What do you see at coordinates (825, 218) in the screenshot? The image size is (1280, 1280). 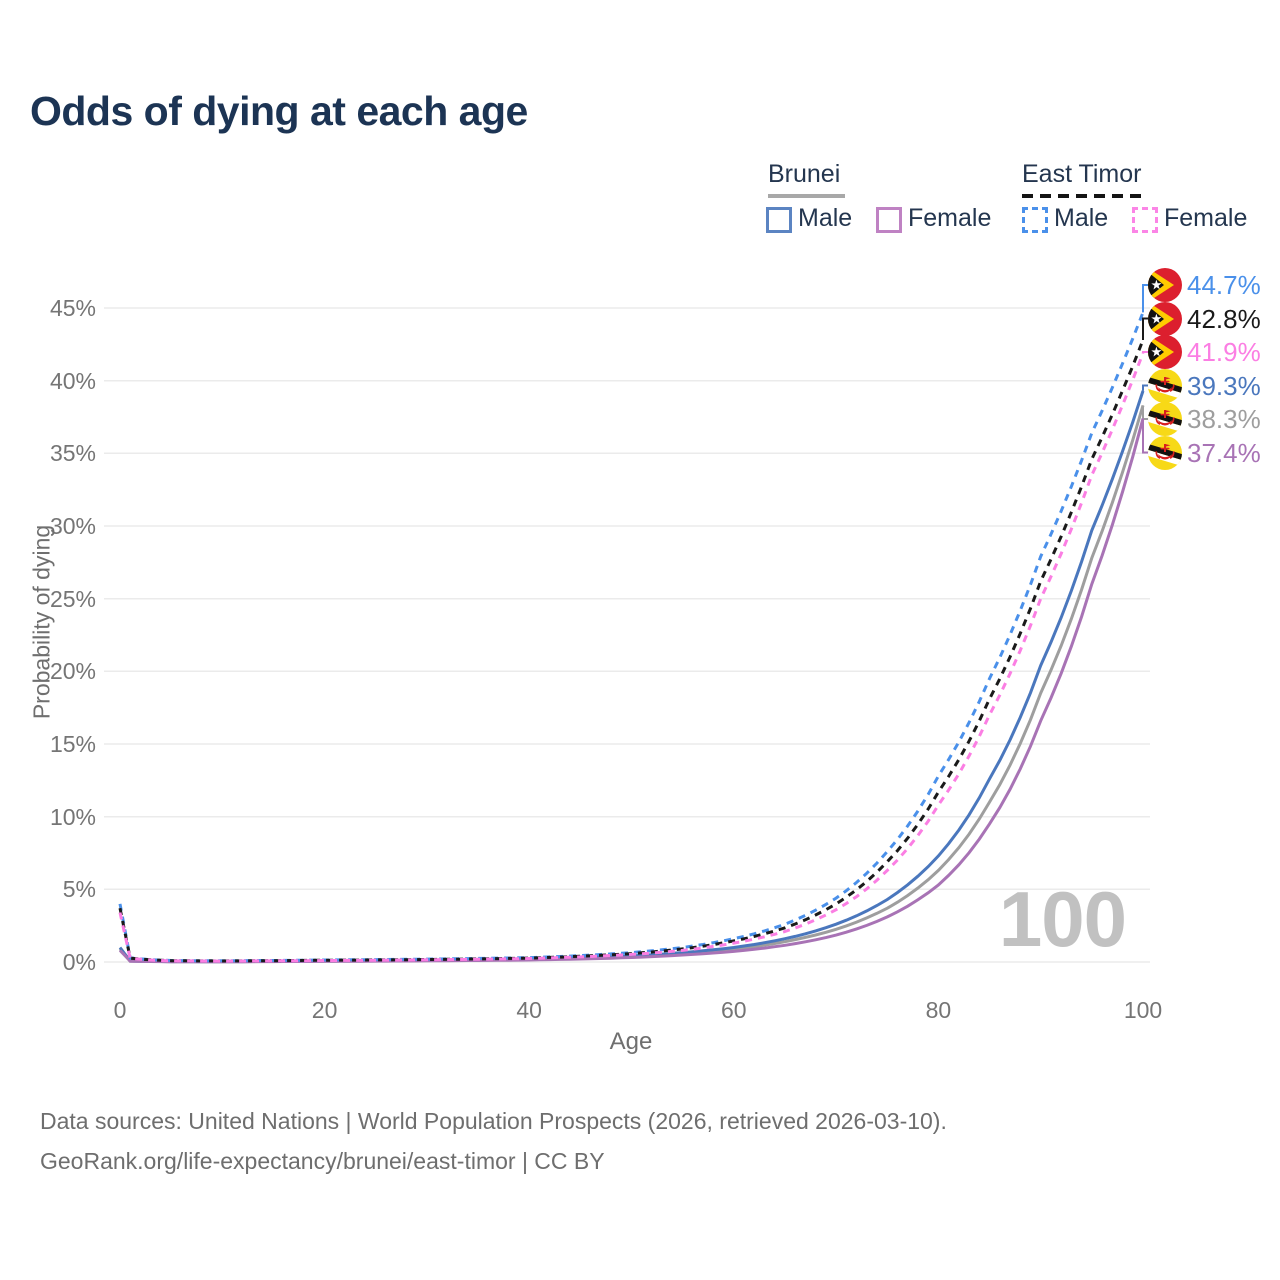 I see `legend-label-brunei-male: Male` at bounding box center [825, 218].